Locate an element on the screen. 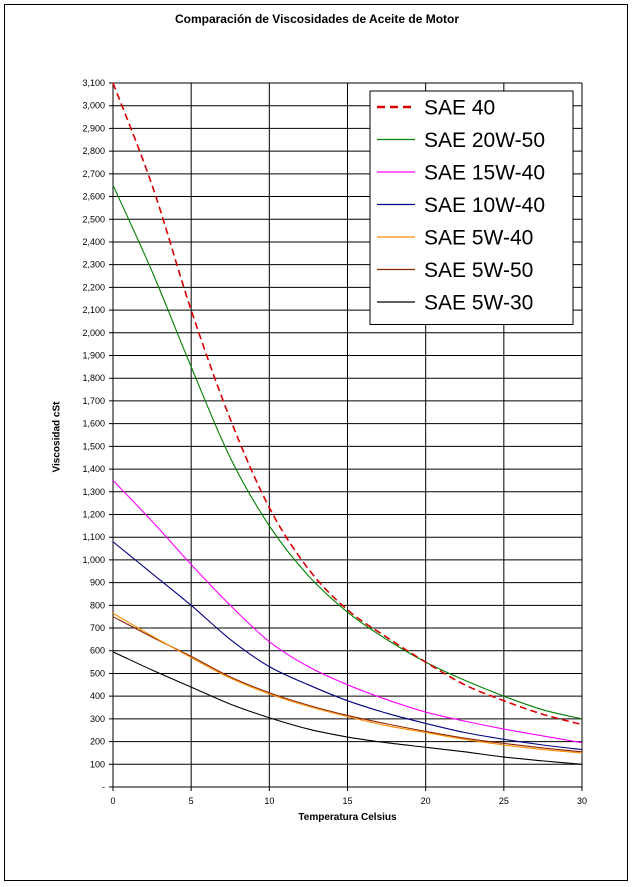  y-tick-label: 1,200 is located at coordinates (93, 514).